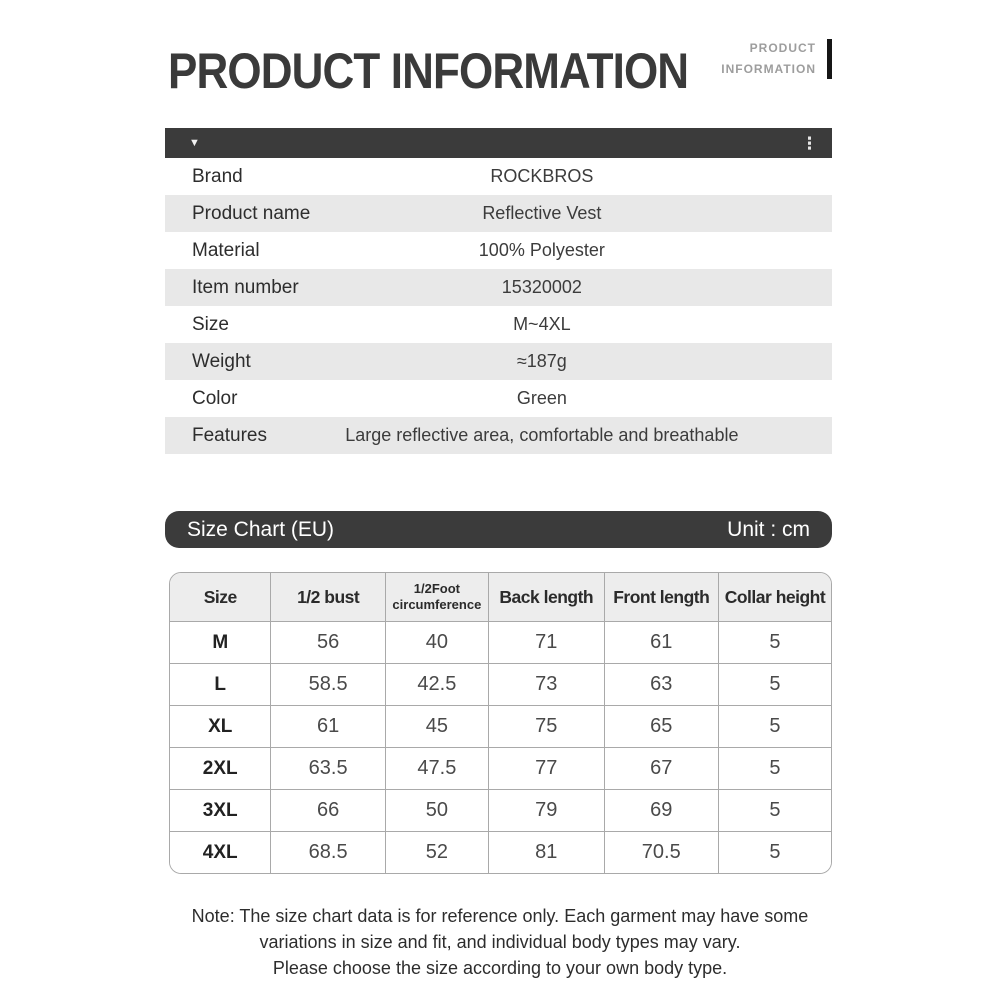  I want to click on size-name-cell: L, so click(220, 684).